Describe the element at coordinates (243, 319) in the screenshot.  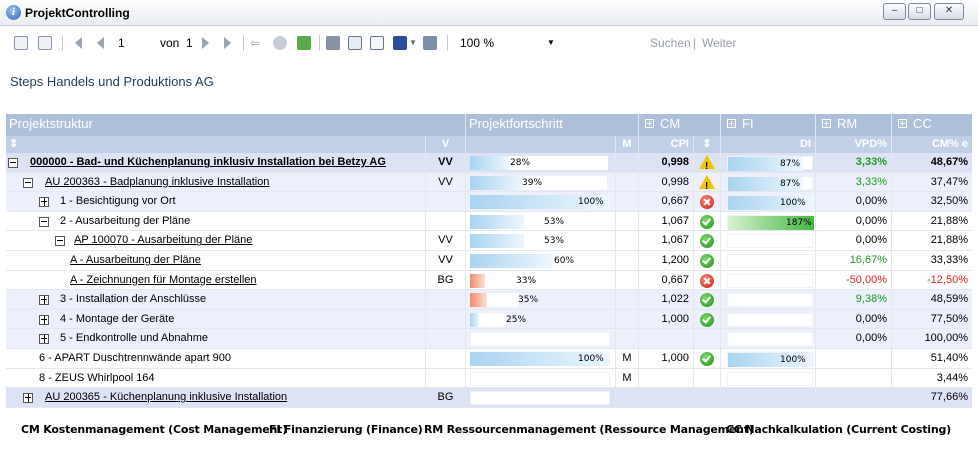
I see `row-name: 4 - Montage der Geräte` at that location.